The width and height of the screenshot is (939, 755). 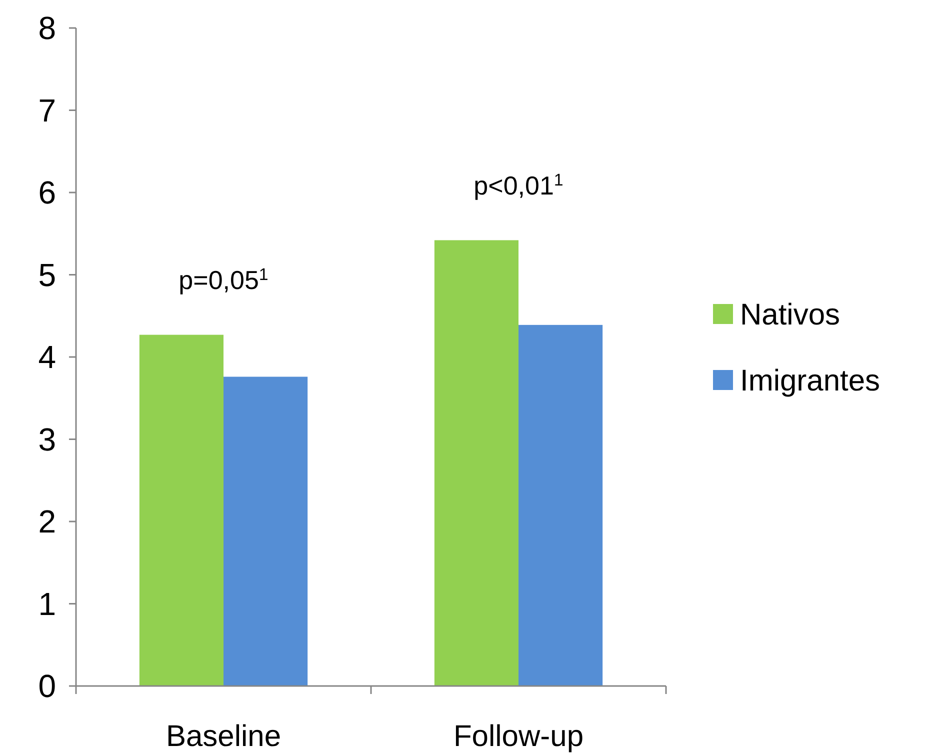 What do you see at coordinates (47, 686) in the screenshot?
I see `y-tick-label: 0` at bounding box center [47, 686].